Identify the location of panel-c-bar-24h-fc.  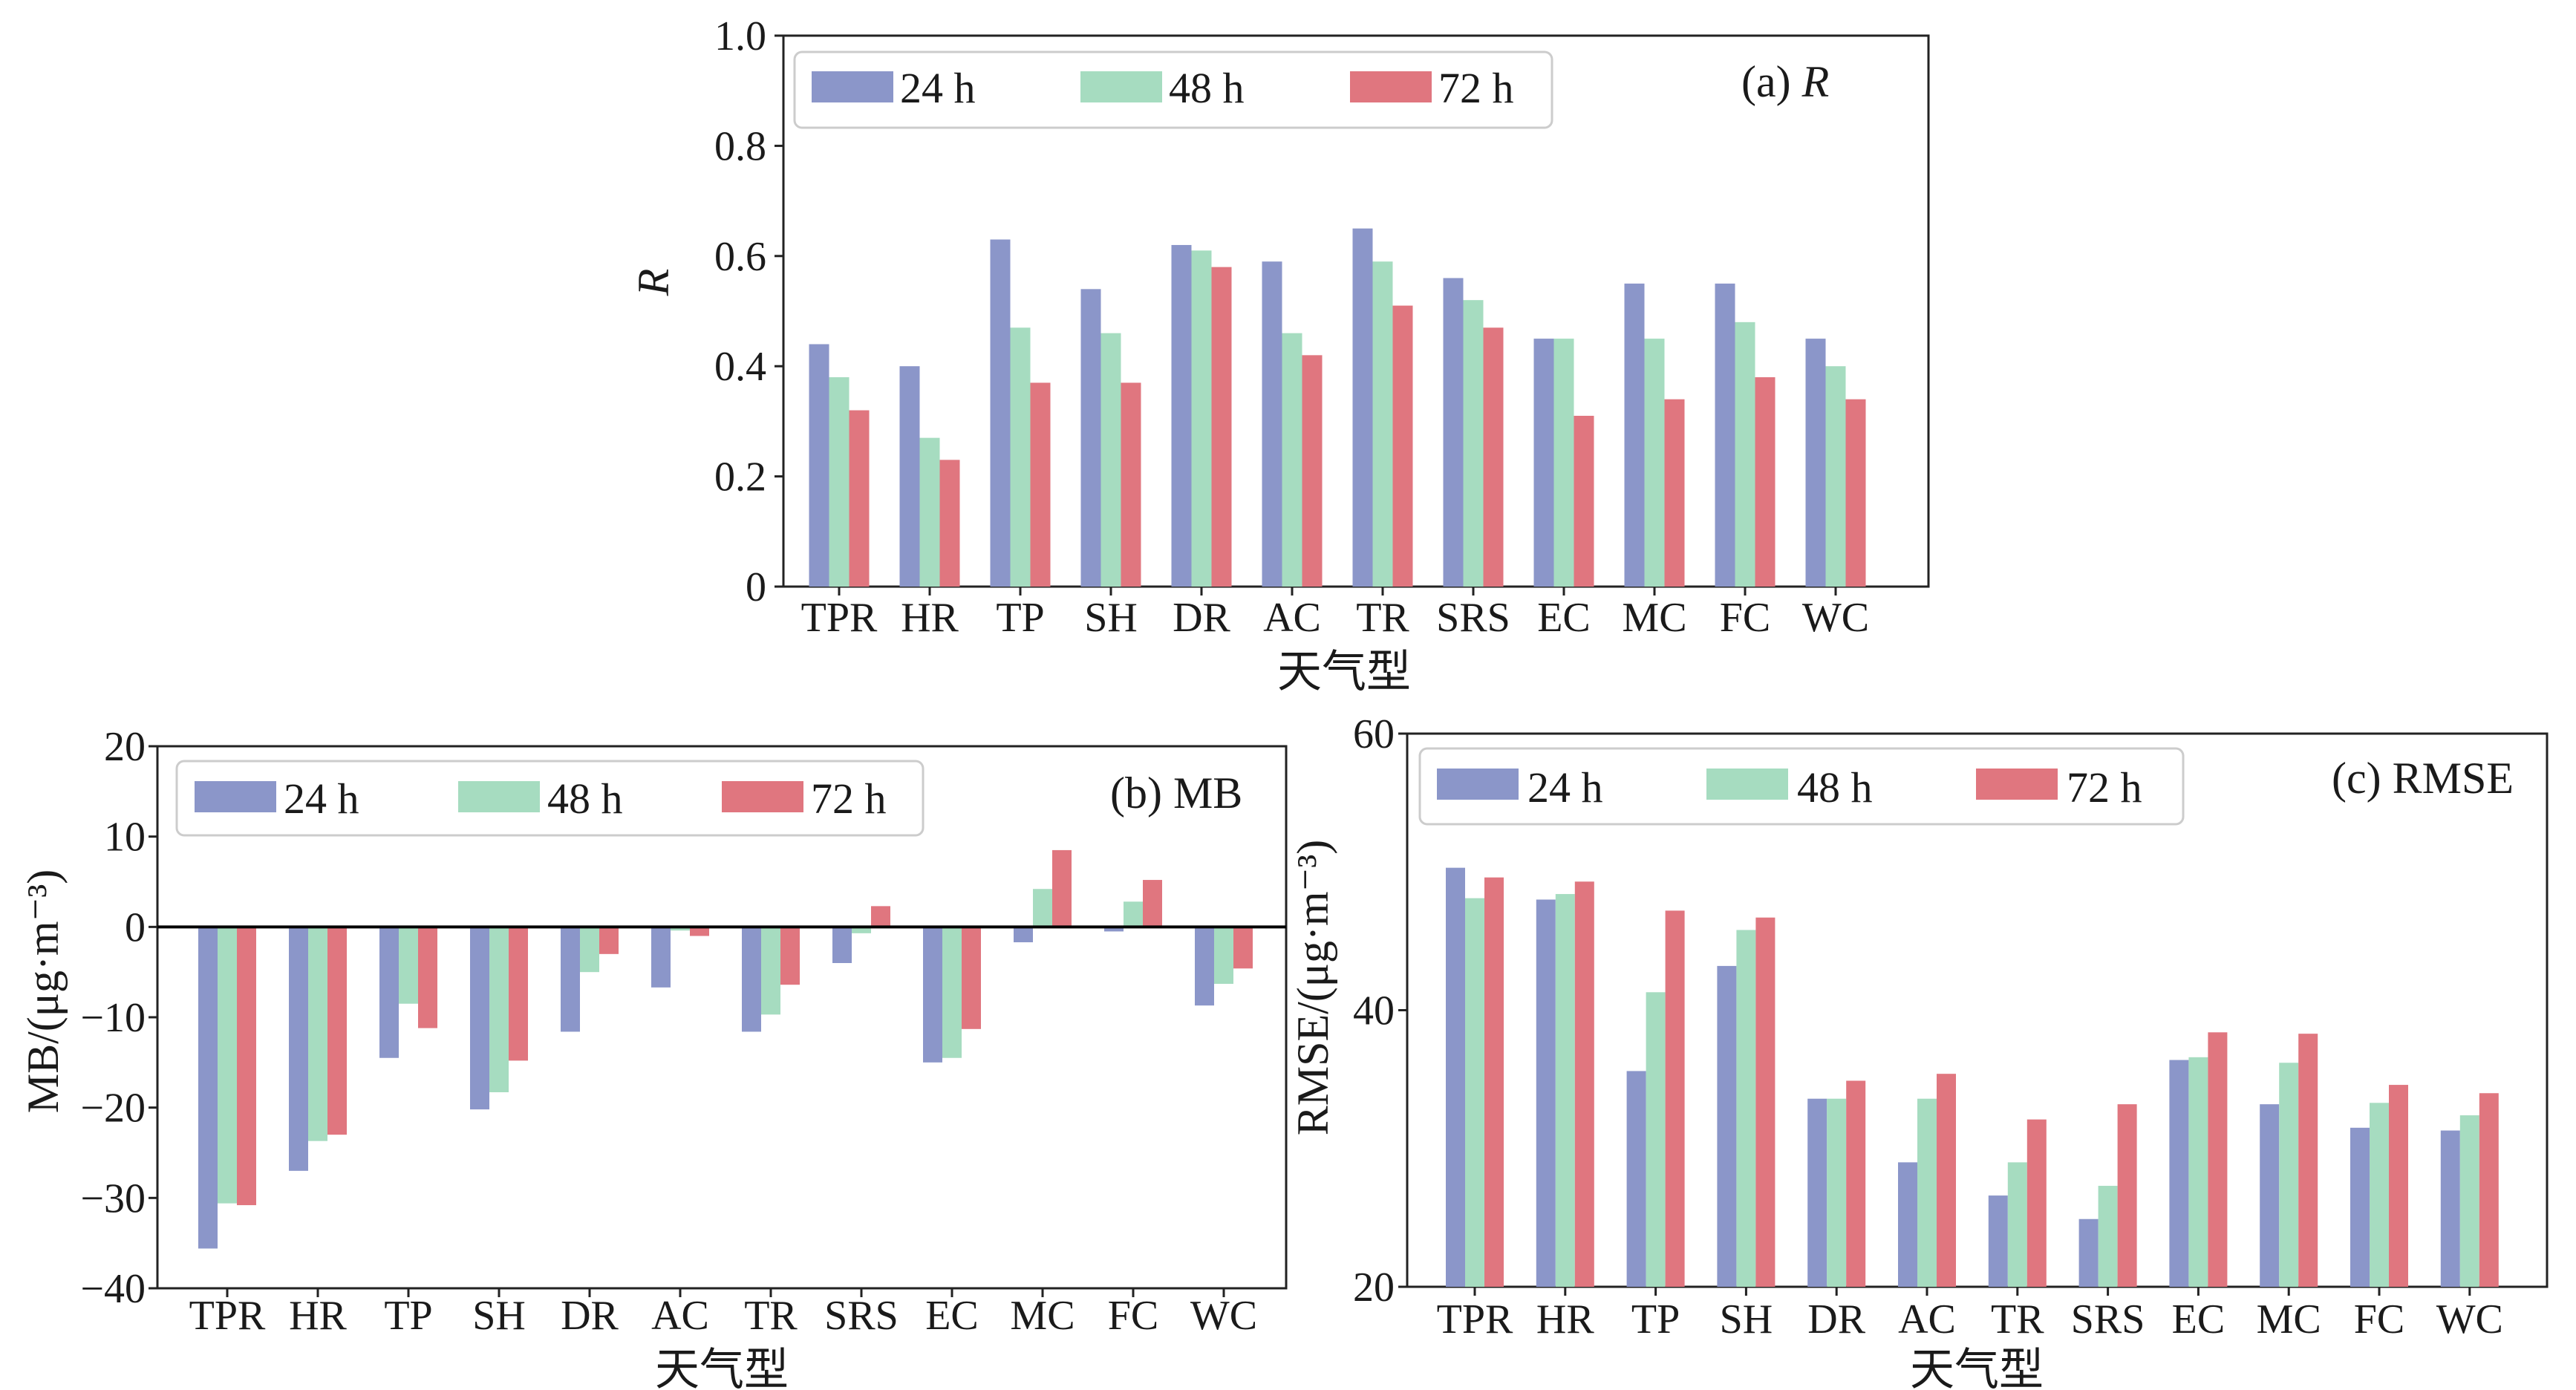
(2360, 1207).